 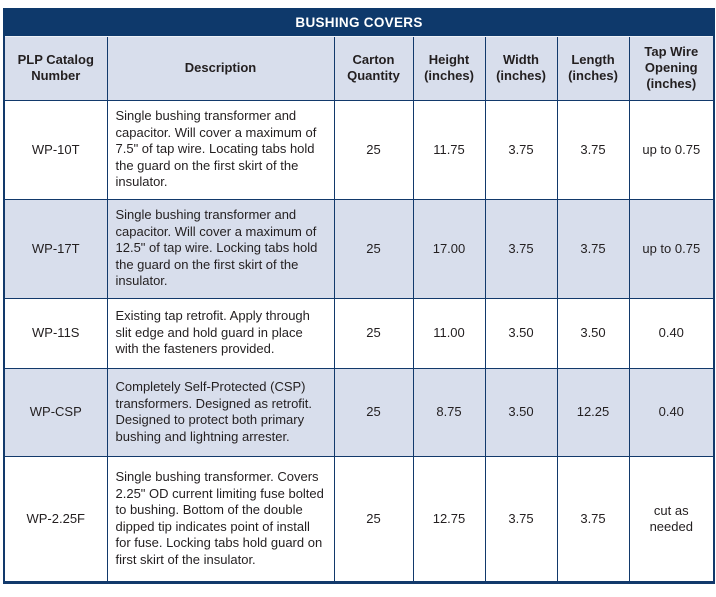 What do you see at coordinates (593, 412) in the screenshot?
I see `length-cell: 12.25` at bounding box center [593, 412].